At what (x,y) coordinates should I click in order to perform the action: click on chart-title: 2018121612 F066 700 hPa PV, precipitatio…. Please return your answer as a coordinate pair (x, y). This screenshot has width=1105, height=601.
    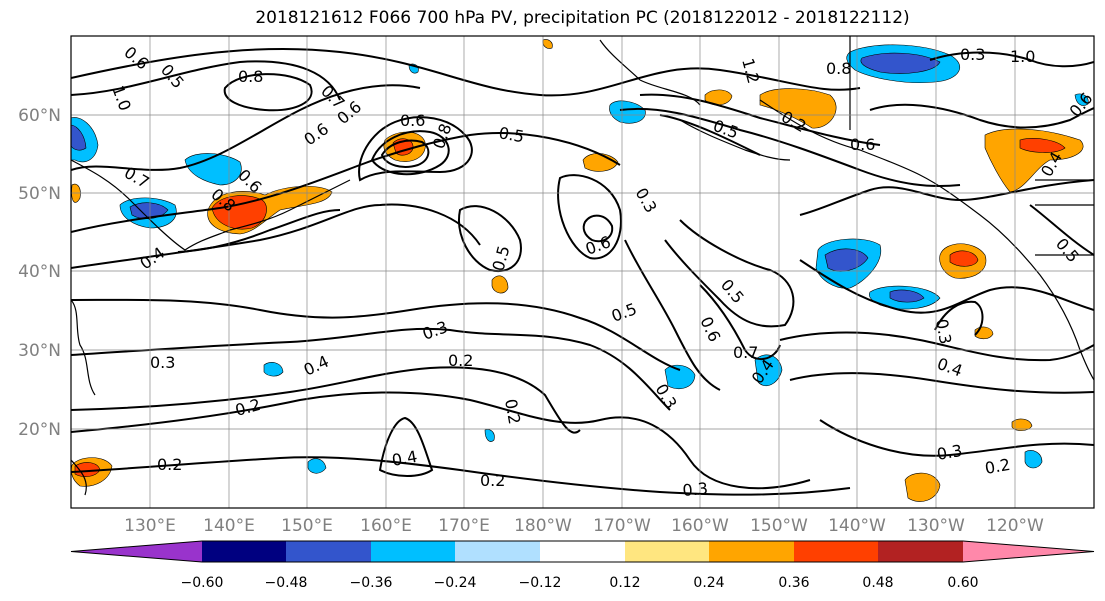
    Looking at the image, I should click on (582, 18).